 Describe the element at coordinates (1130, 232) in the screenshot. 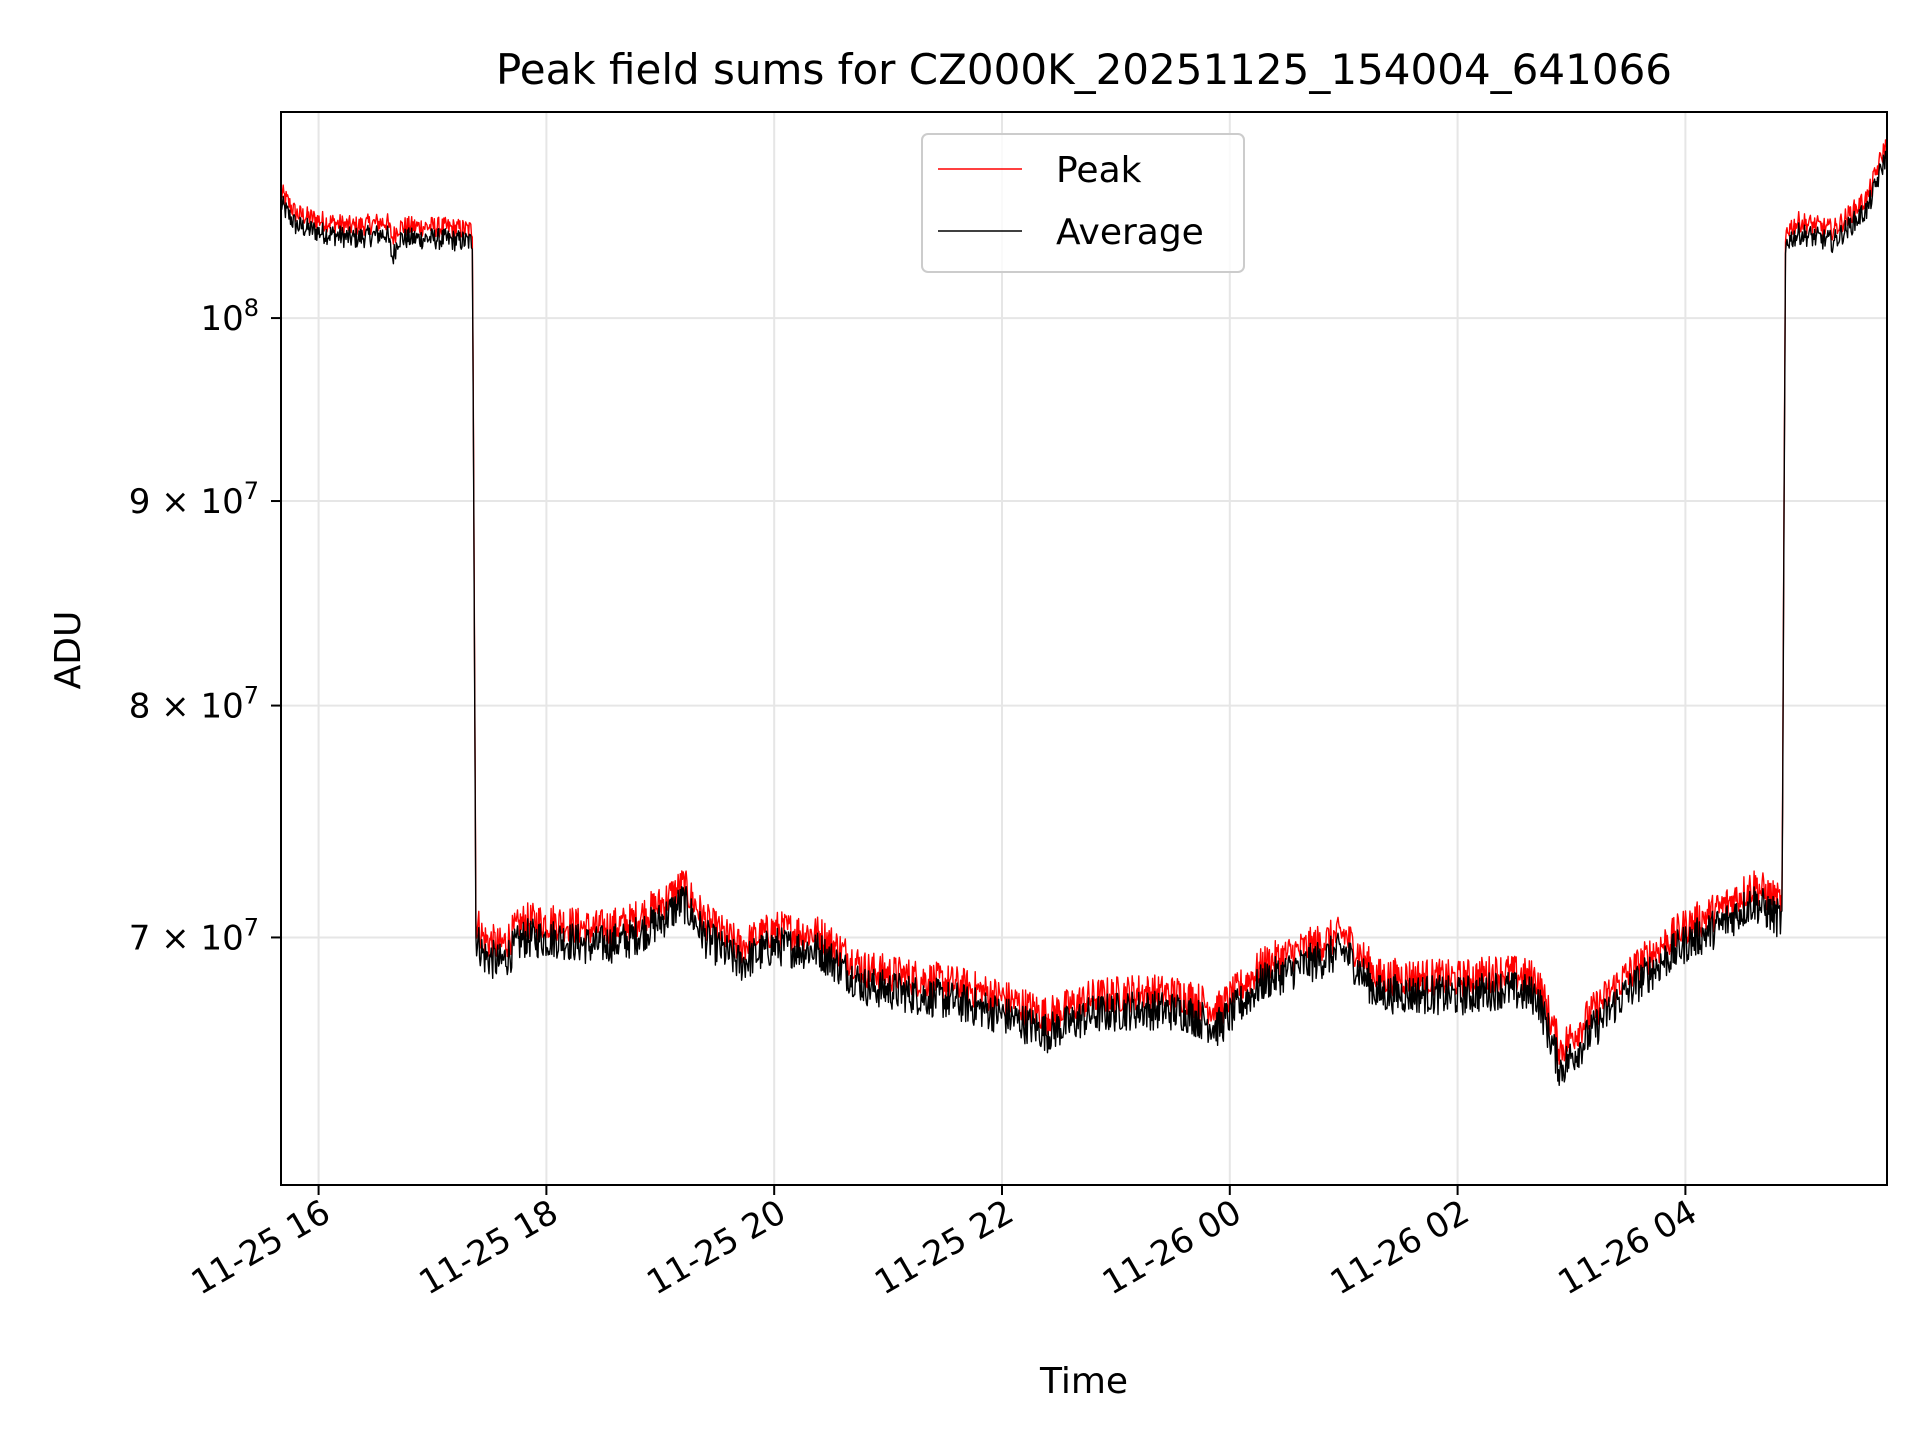

I see `legend-average-label: Average` at that location.